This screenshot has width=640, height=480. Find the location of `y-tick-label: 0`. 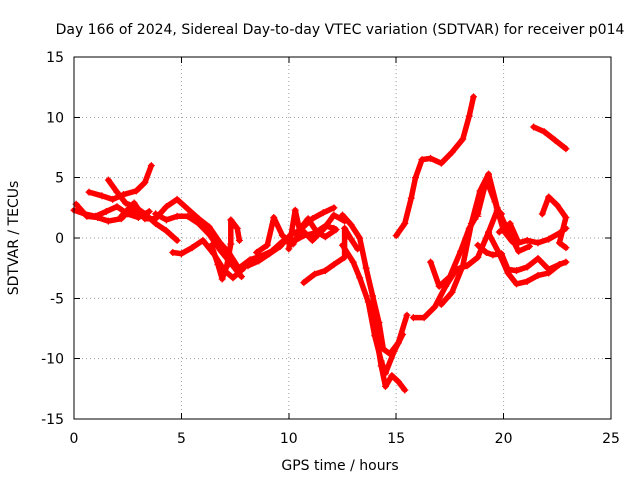

y-tick-label: 0 is located at coordinates (59, 239).